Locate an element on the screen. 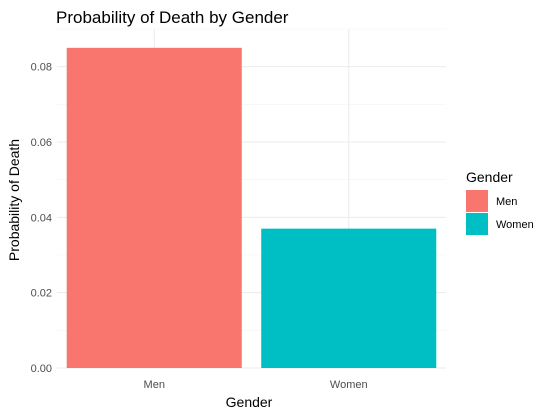 This screenshot has width=553, height=417. x-axis-ticks: Men Women is located at coordinates (256, 385).